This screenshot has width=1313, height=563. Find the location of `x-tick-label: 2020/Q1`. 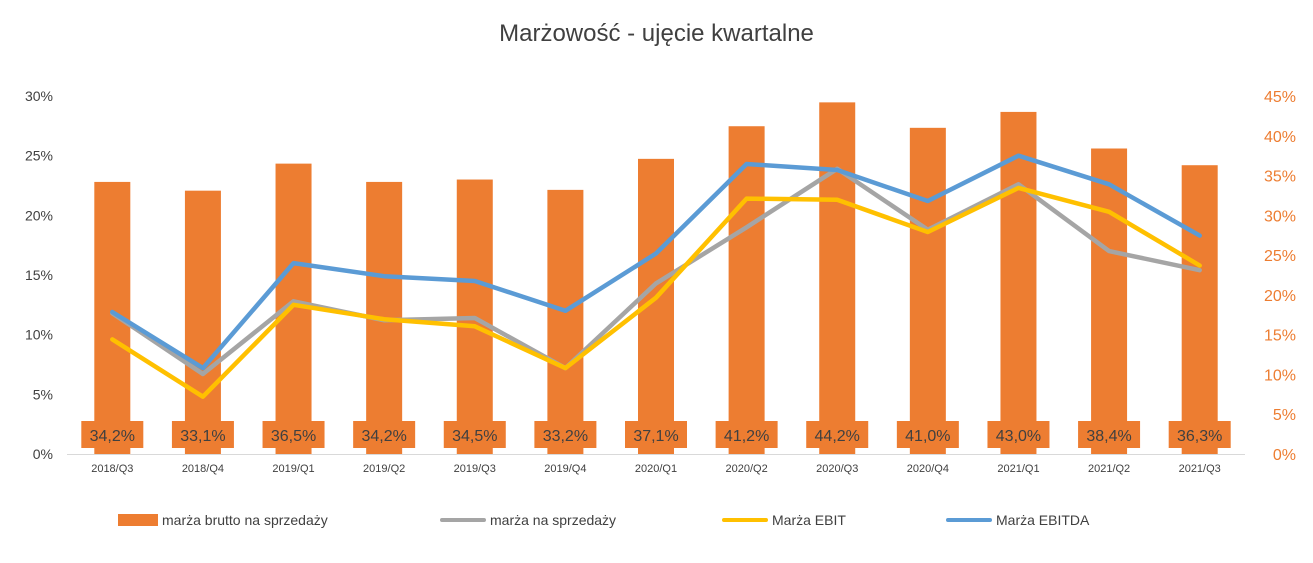

x-tick-label: 2020/Q1 is located at coordinates (656, 469).